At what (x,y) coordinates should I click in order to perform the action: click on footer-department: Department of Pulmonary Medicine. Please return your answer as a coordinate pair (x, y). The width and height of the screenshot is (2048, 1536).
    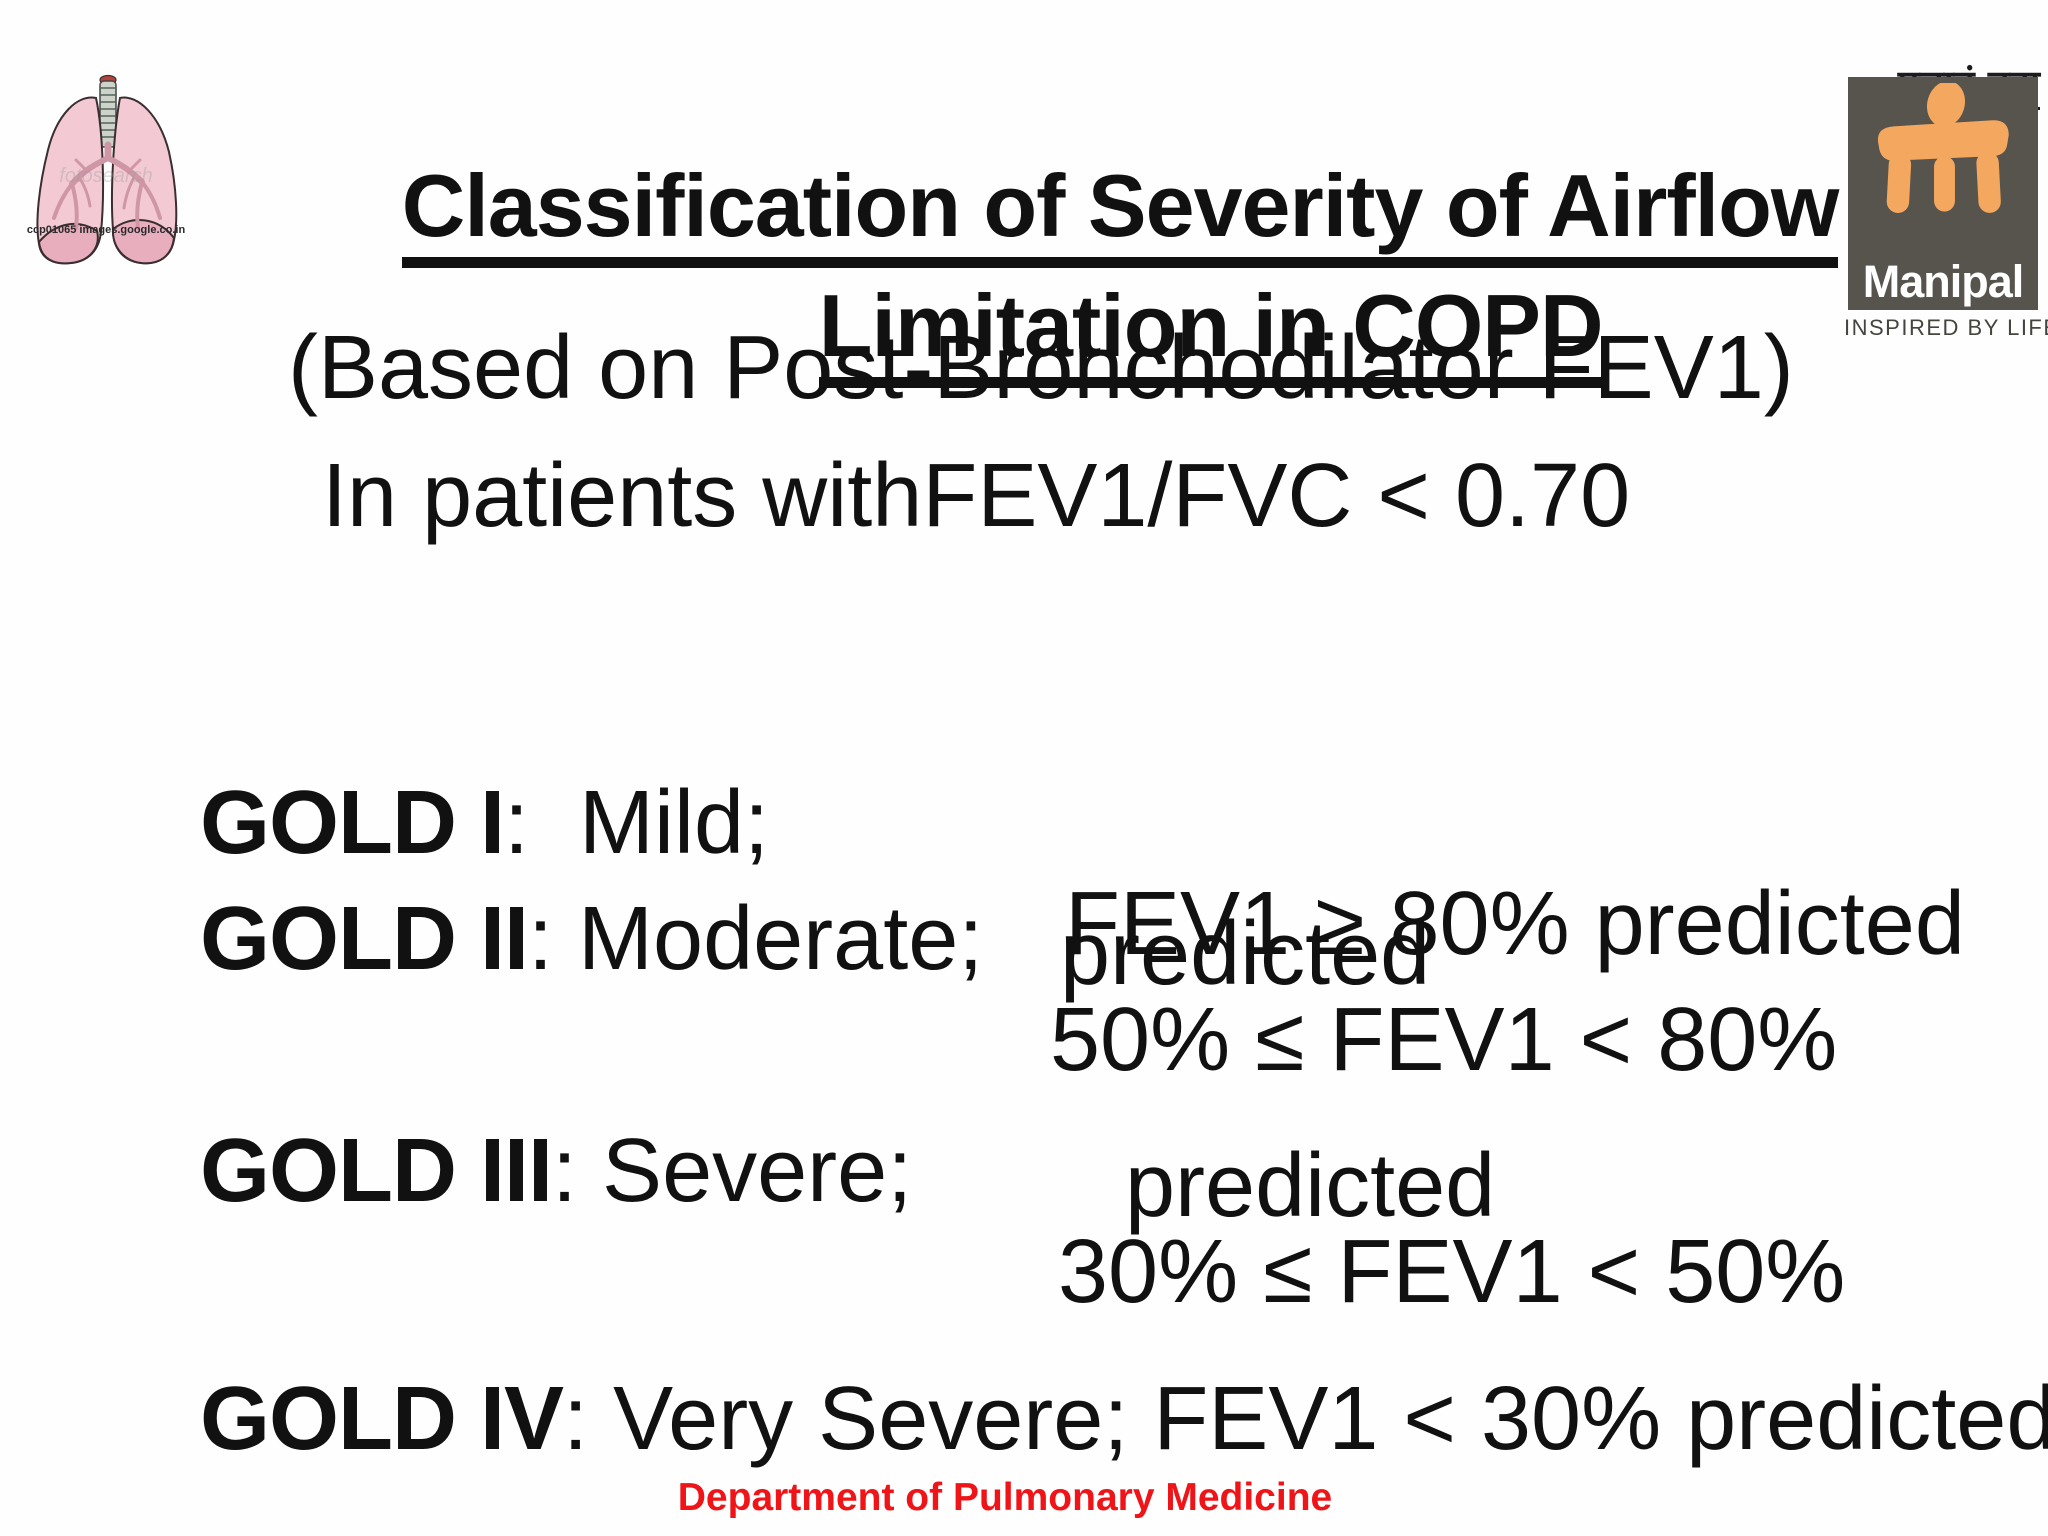
    Looking at the image, I should click on (1005, 1497).